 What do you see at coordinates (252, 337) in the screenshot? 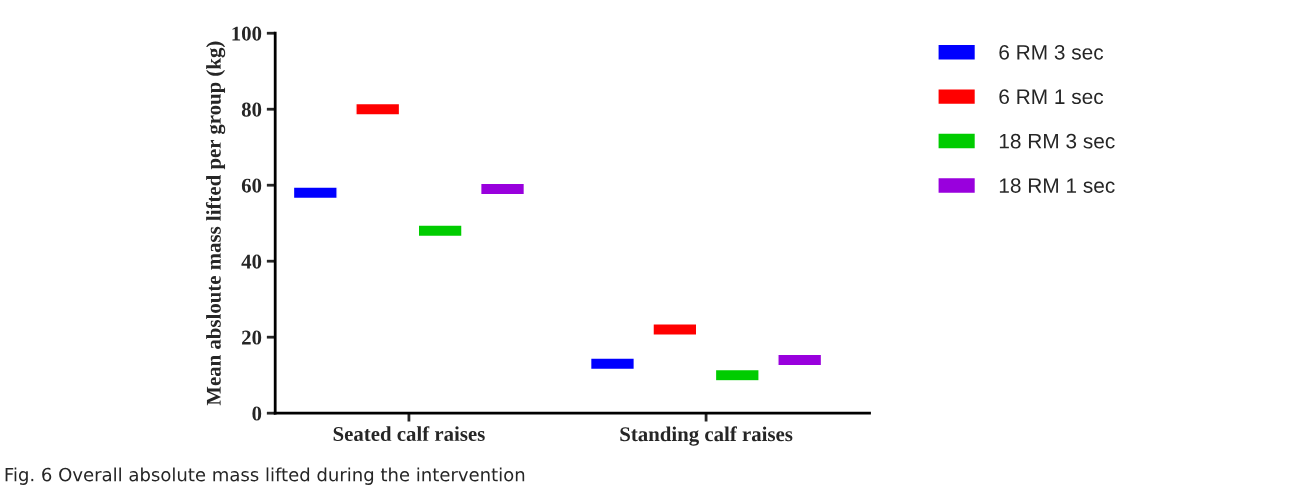
I see `y-tick-label: 20` at bounding box center [252, 337].